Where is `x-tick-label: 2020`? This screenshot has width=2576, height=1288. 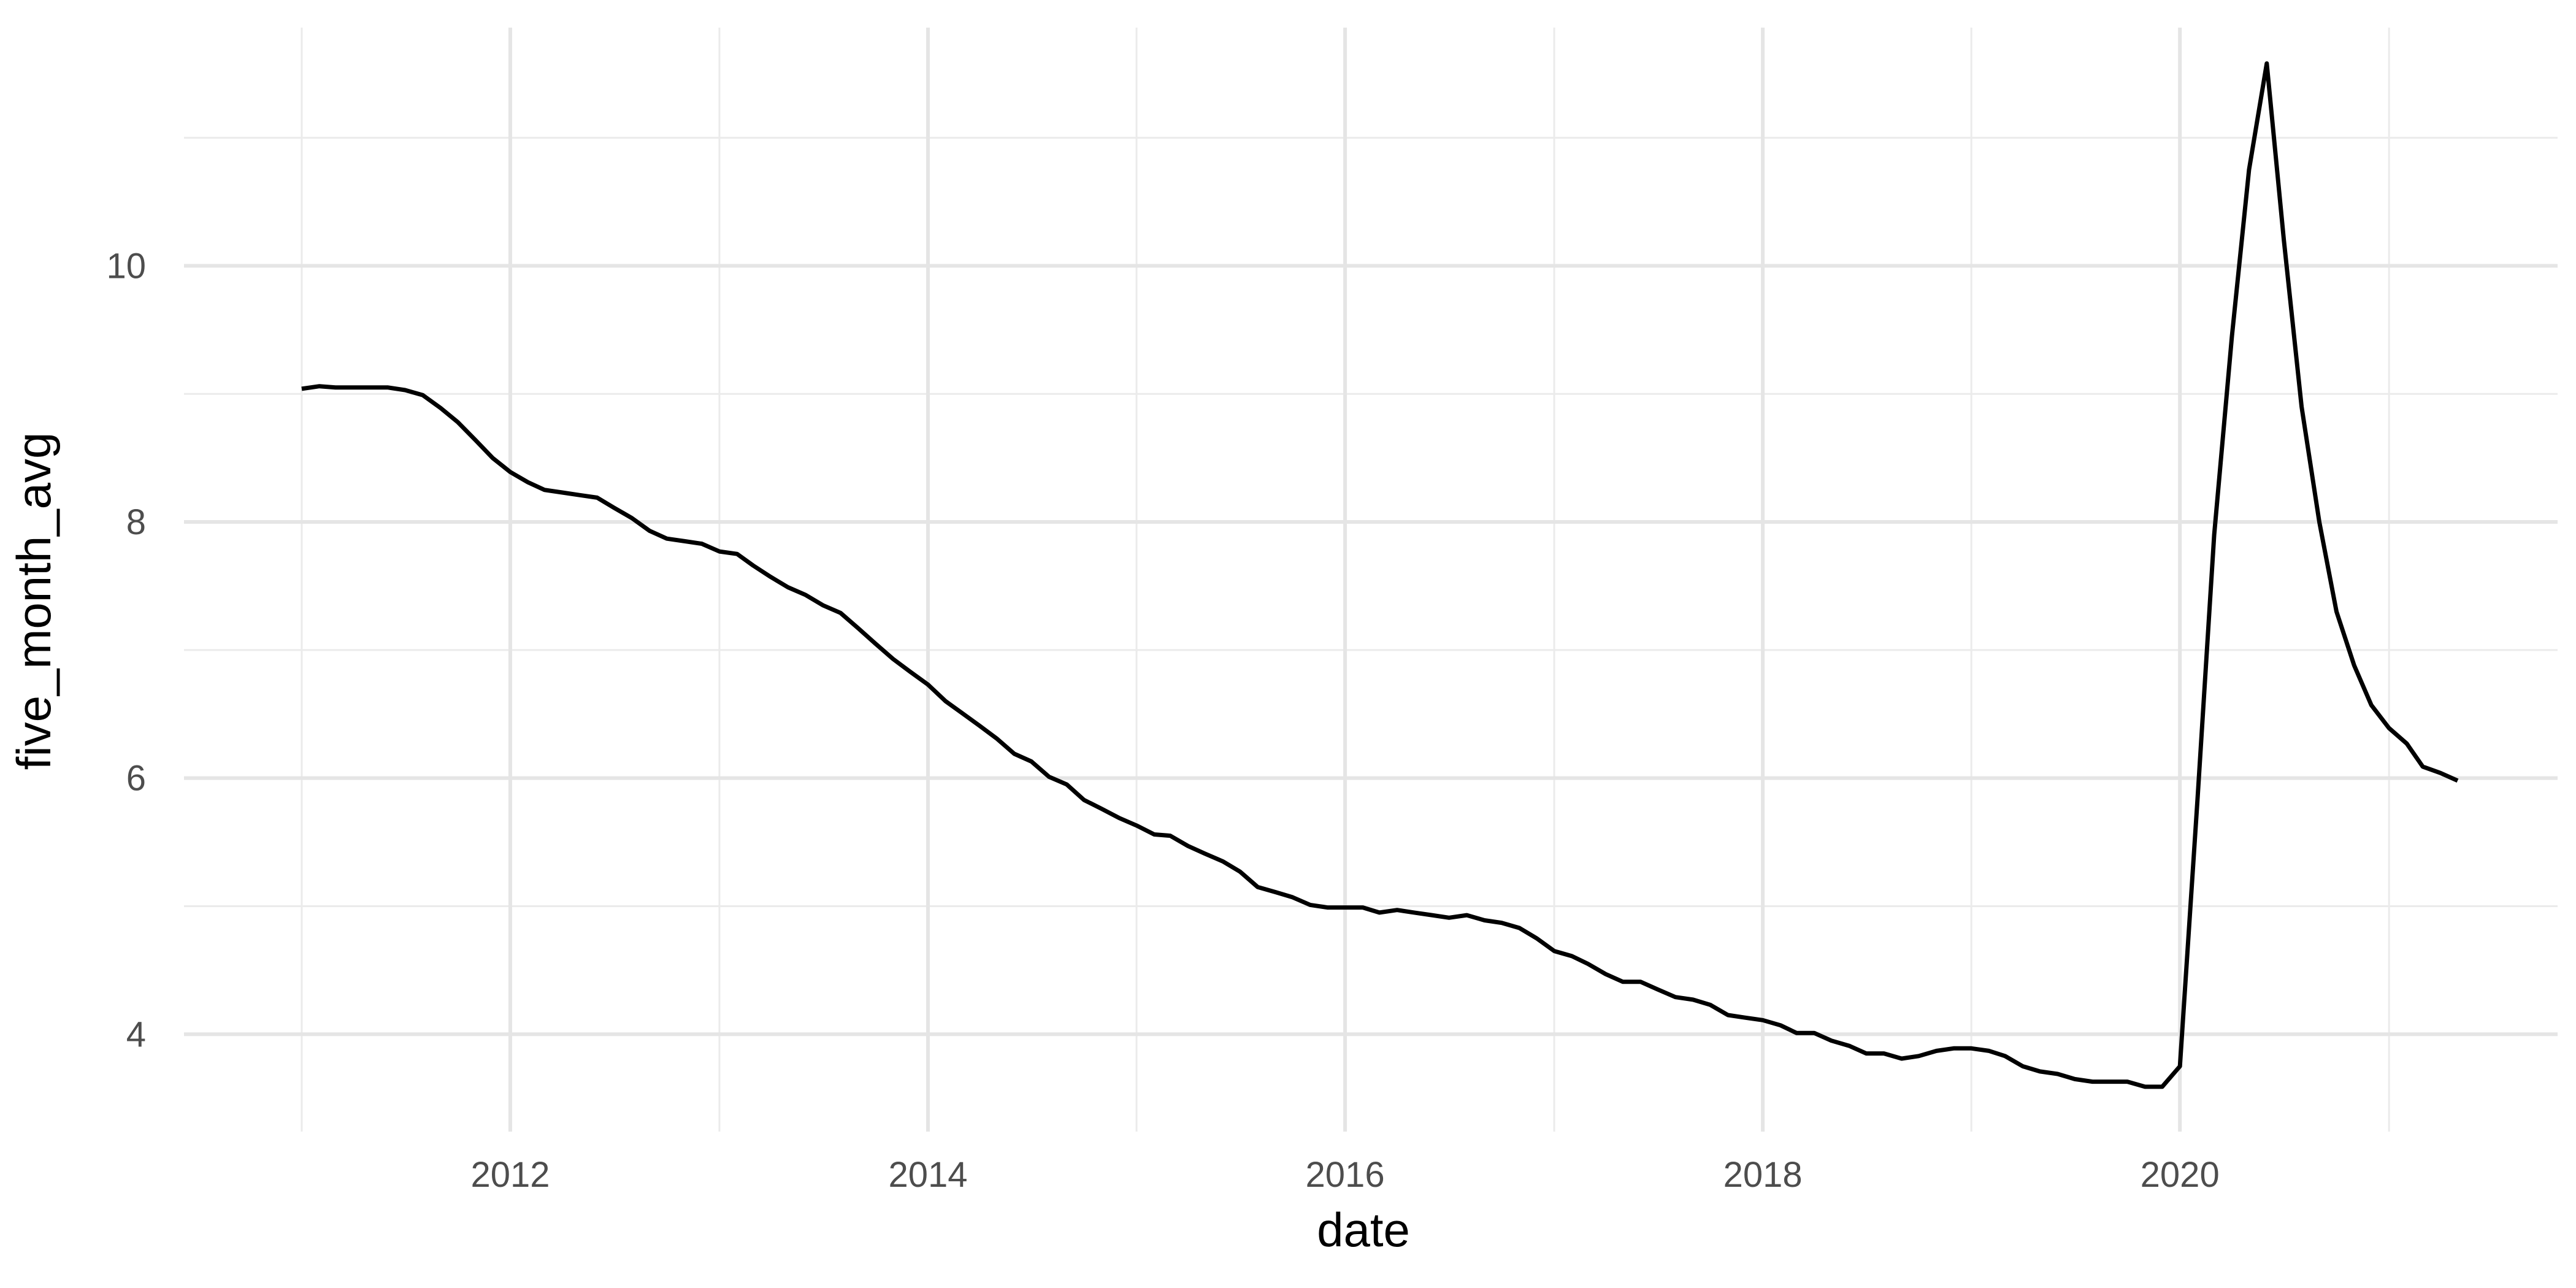 x-tick-label: 2020 is located at coordinates (2180, 1175).